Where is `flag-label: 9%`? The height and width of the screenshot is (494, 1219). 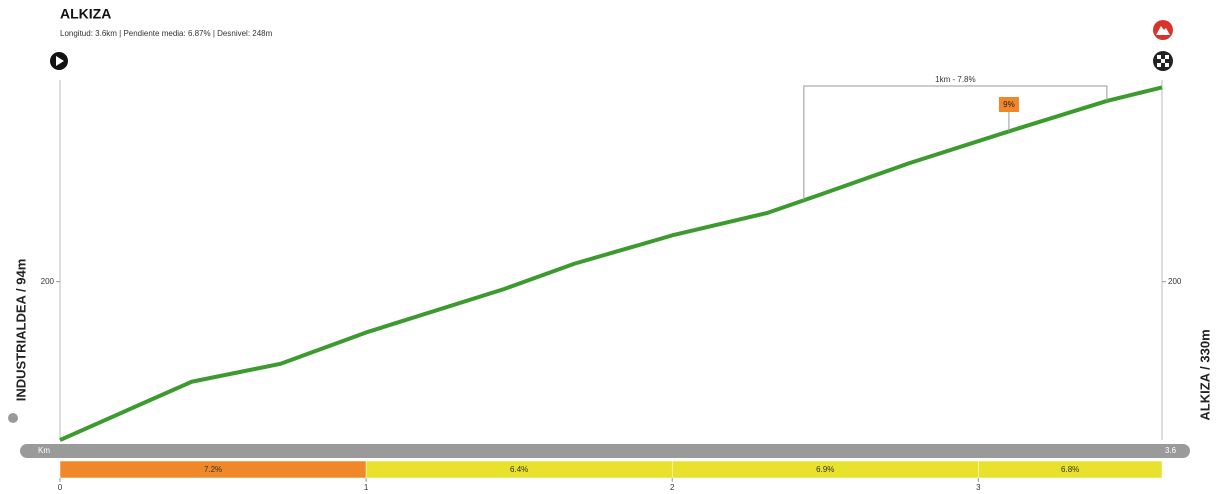 flag-label: 9% is located at coordinates (1009, 104).